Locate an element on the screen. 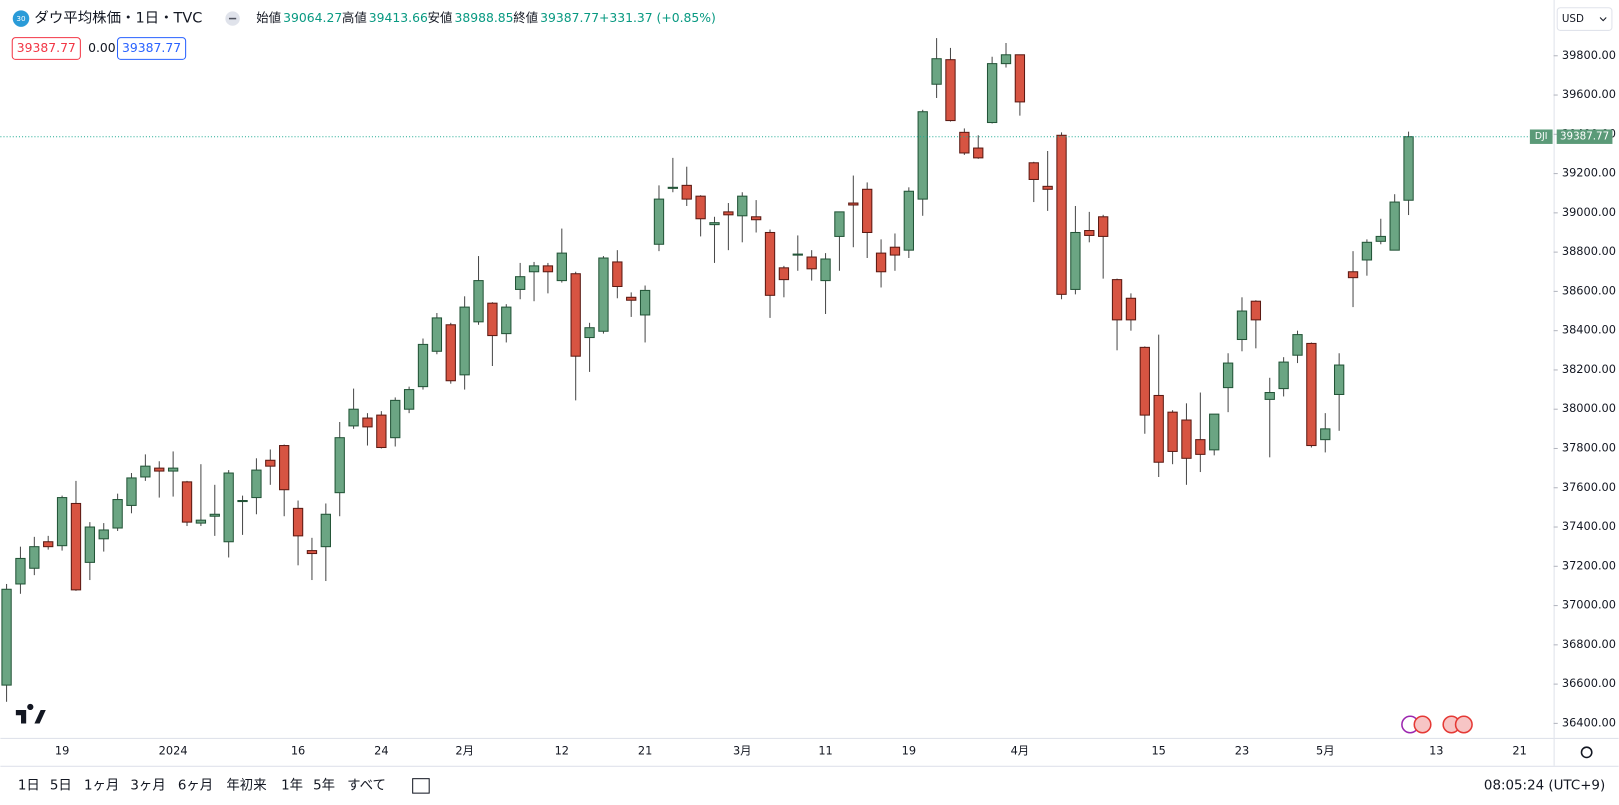 This screenshot has height=805, width=1619. currency-select is located at coordinates (1584, 19).